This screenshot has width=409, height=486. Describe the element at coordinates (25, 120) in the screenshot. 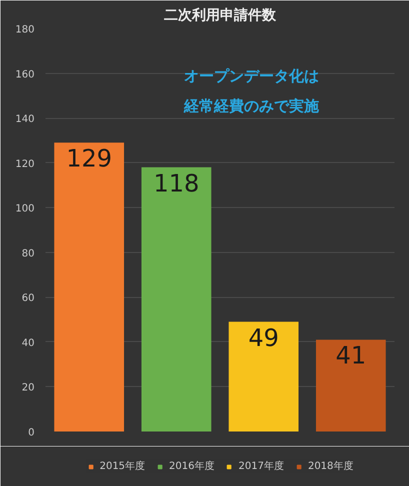

I see `y-tick-label: 140` at that location.